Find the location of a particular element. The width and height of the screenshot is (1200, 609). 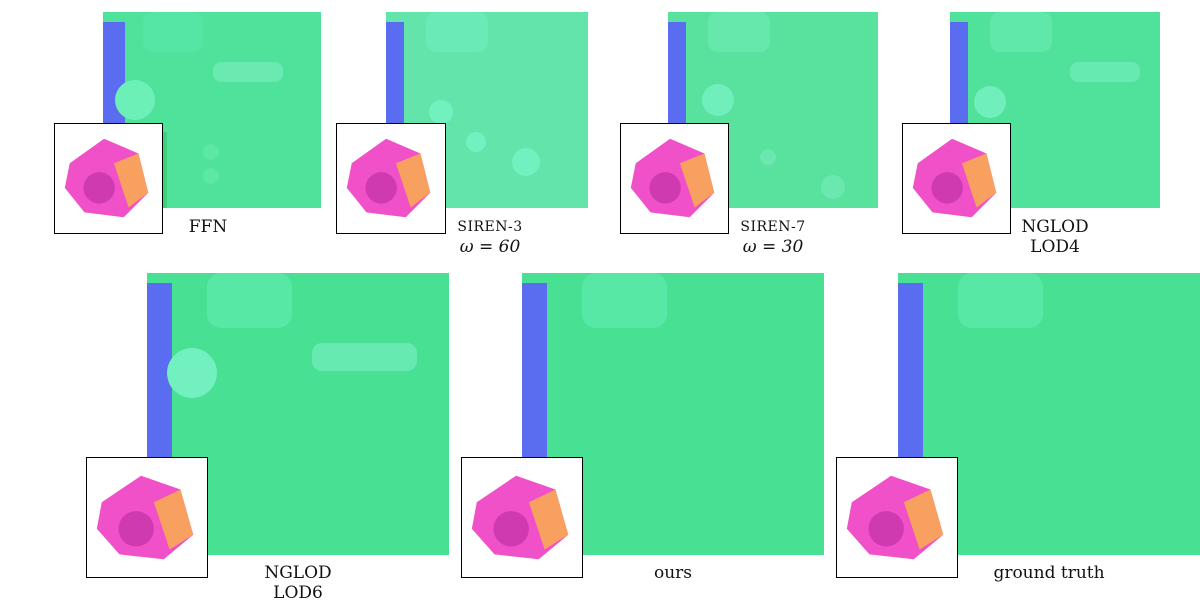

caption-ffn: FFN is located at coordinates (208, 227).